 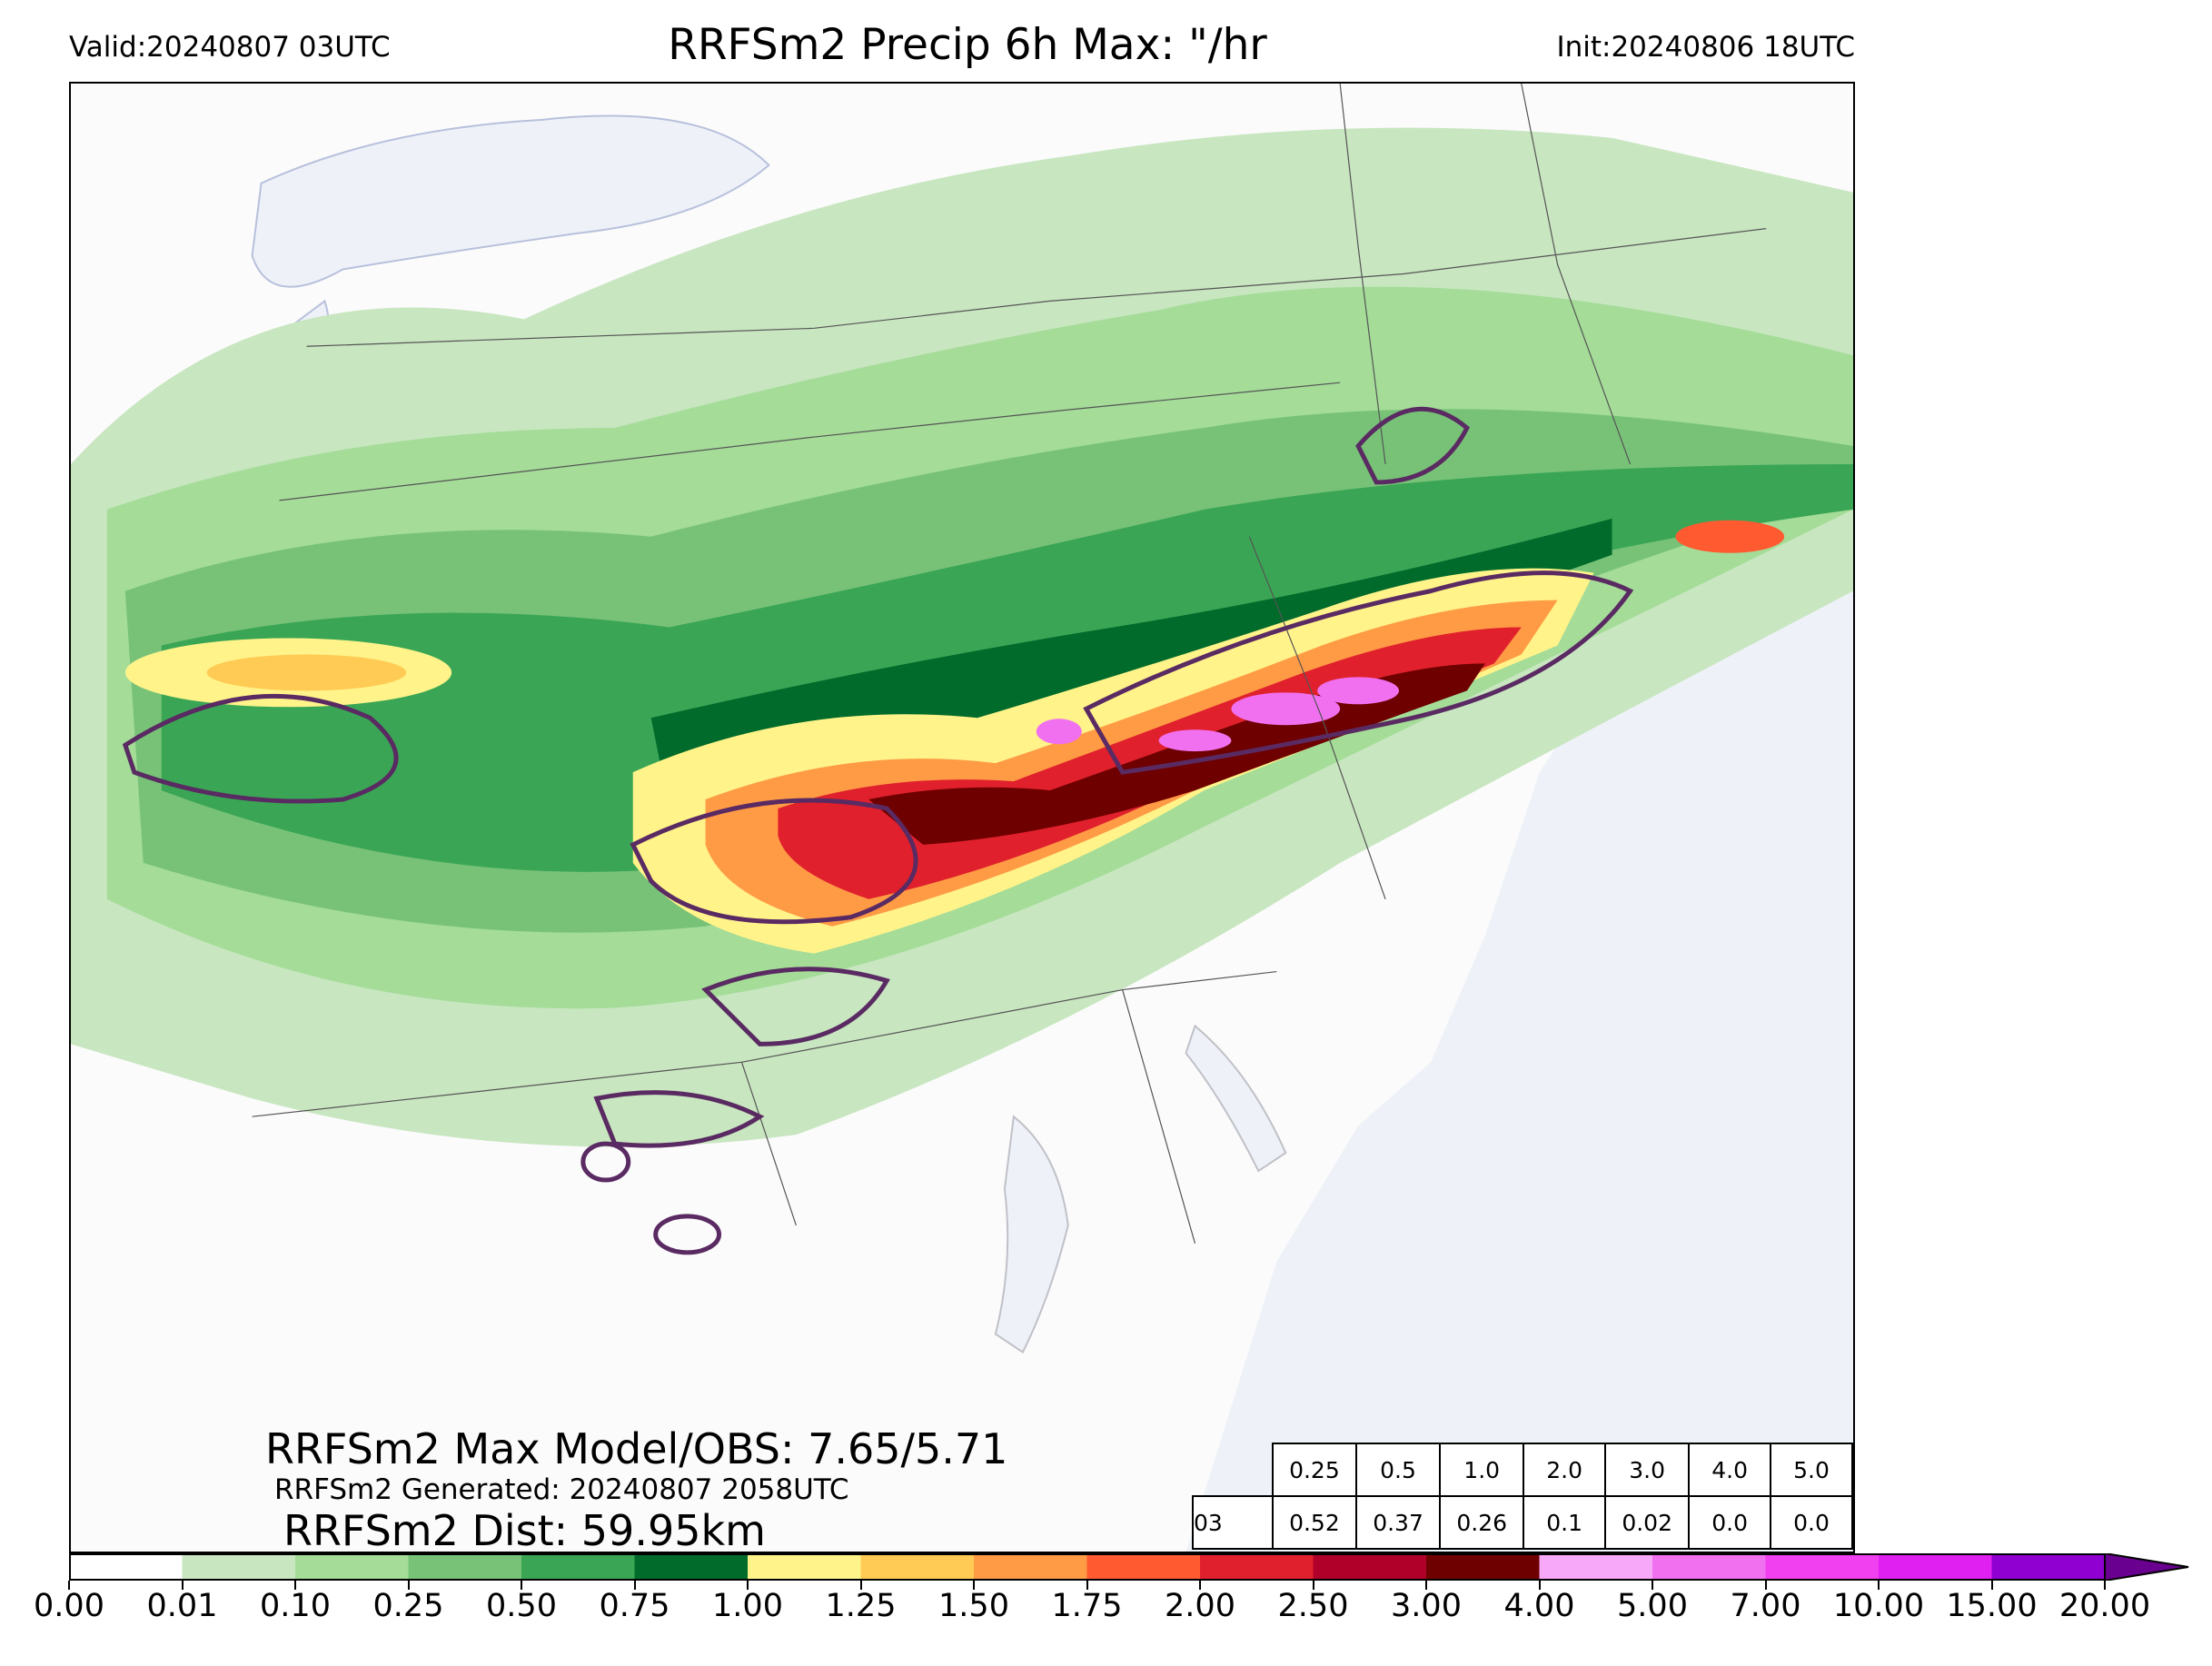 What do you see at coordinates (1811, 1470) in the screenshot?
I see `threshold-header: 5.0` at bounding box center [1811, 1470].